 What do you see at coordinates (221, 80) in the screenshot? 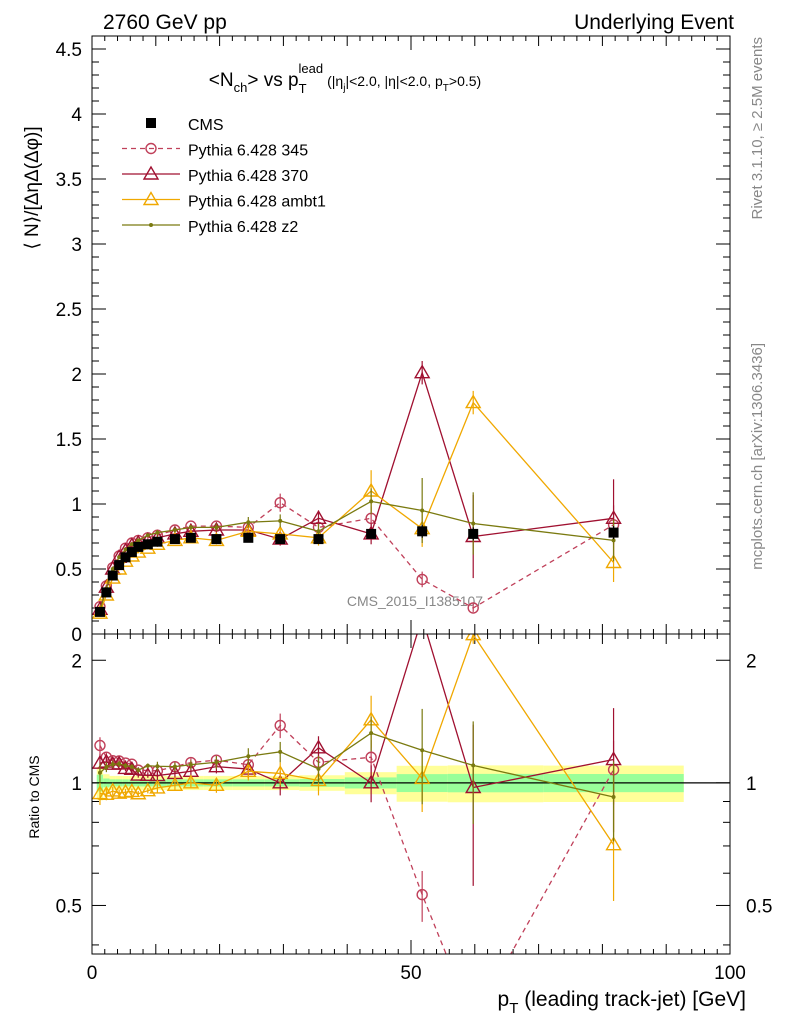
I see `title-a: <N` at bounding box center [221, 80].